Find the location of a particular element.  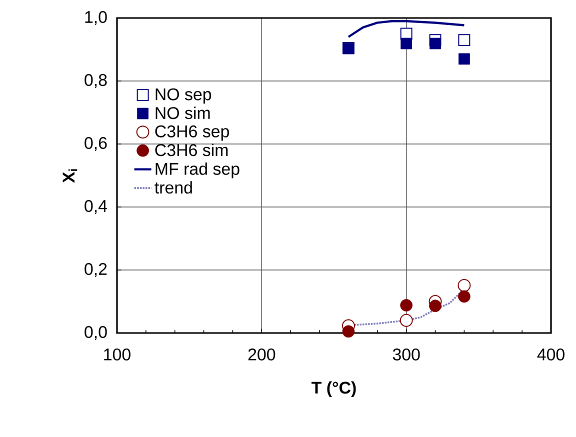

y-tick-label: 0,2 is located at coordinates (95, 270).